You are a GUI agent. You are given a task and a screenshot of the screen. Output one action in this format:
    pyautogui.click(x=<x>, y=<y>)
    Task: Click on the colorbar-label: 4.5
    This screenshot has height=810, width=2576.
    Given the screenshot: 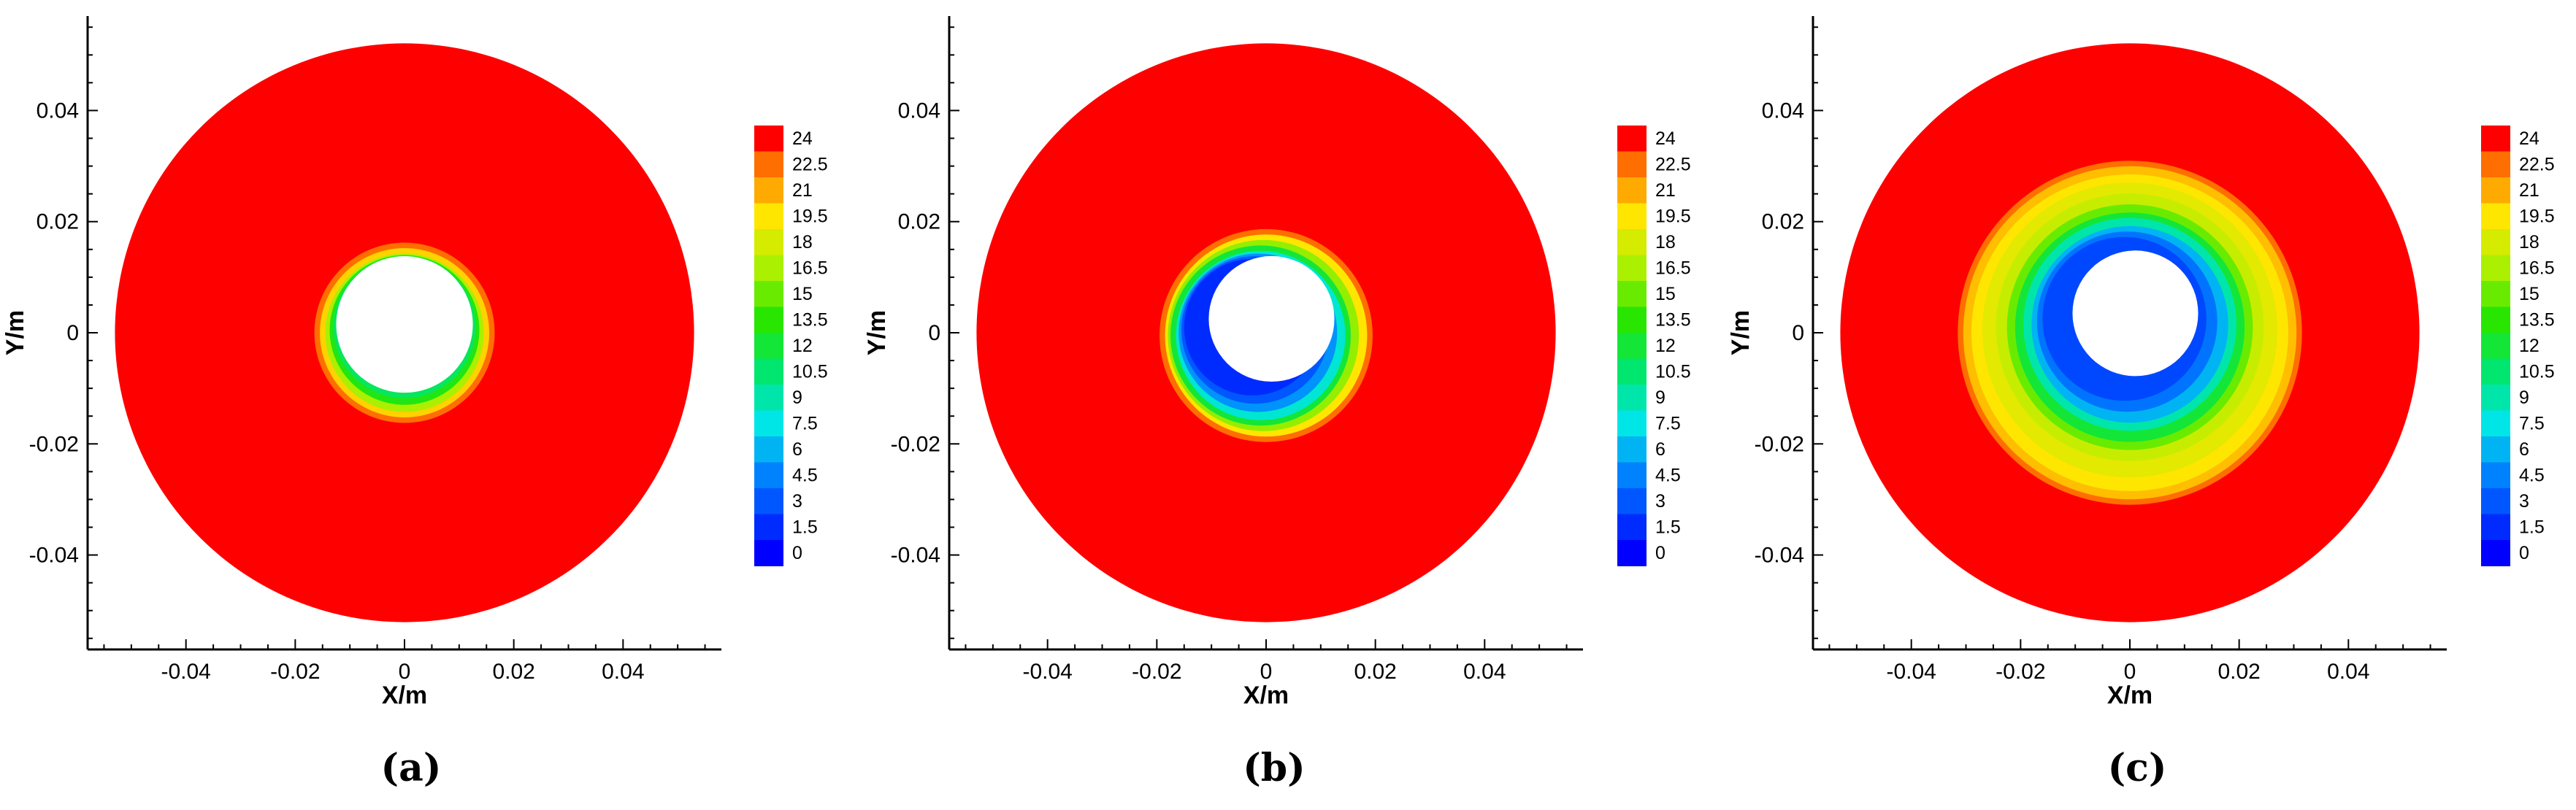 What is the action you would take?
    pyautogui.click(x=1668, y=476)
    